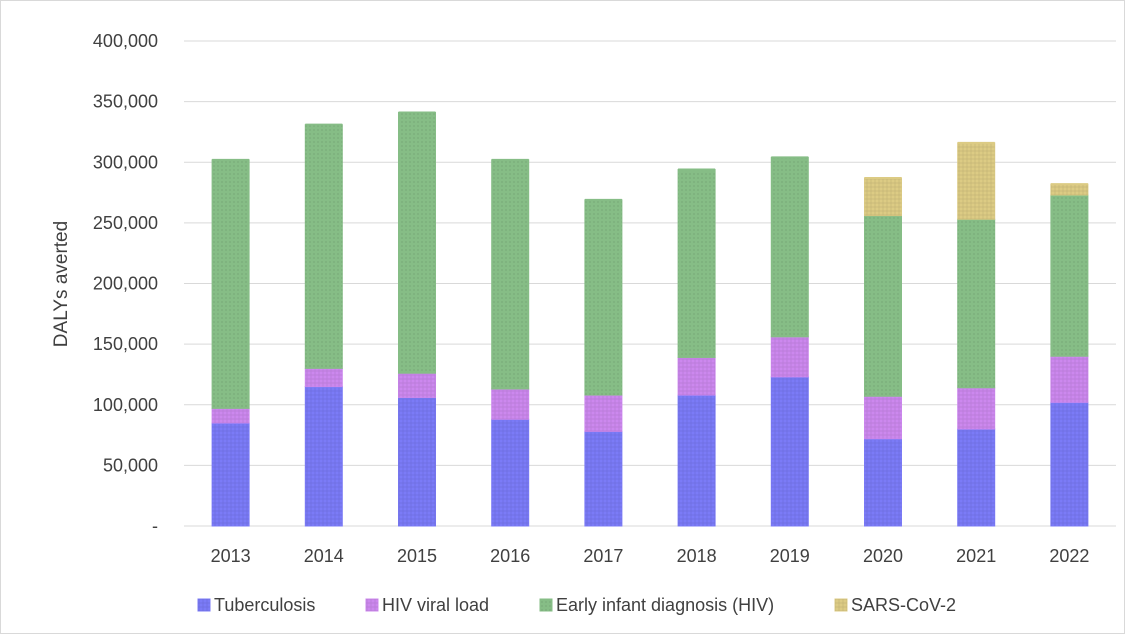  Describe the element at coordinates (125, 41) in the screenshot. I see `y-tick-label: 400,000` at that location.